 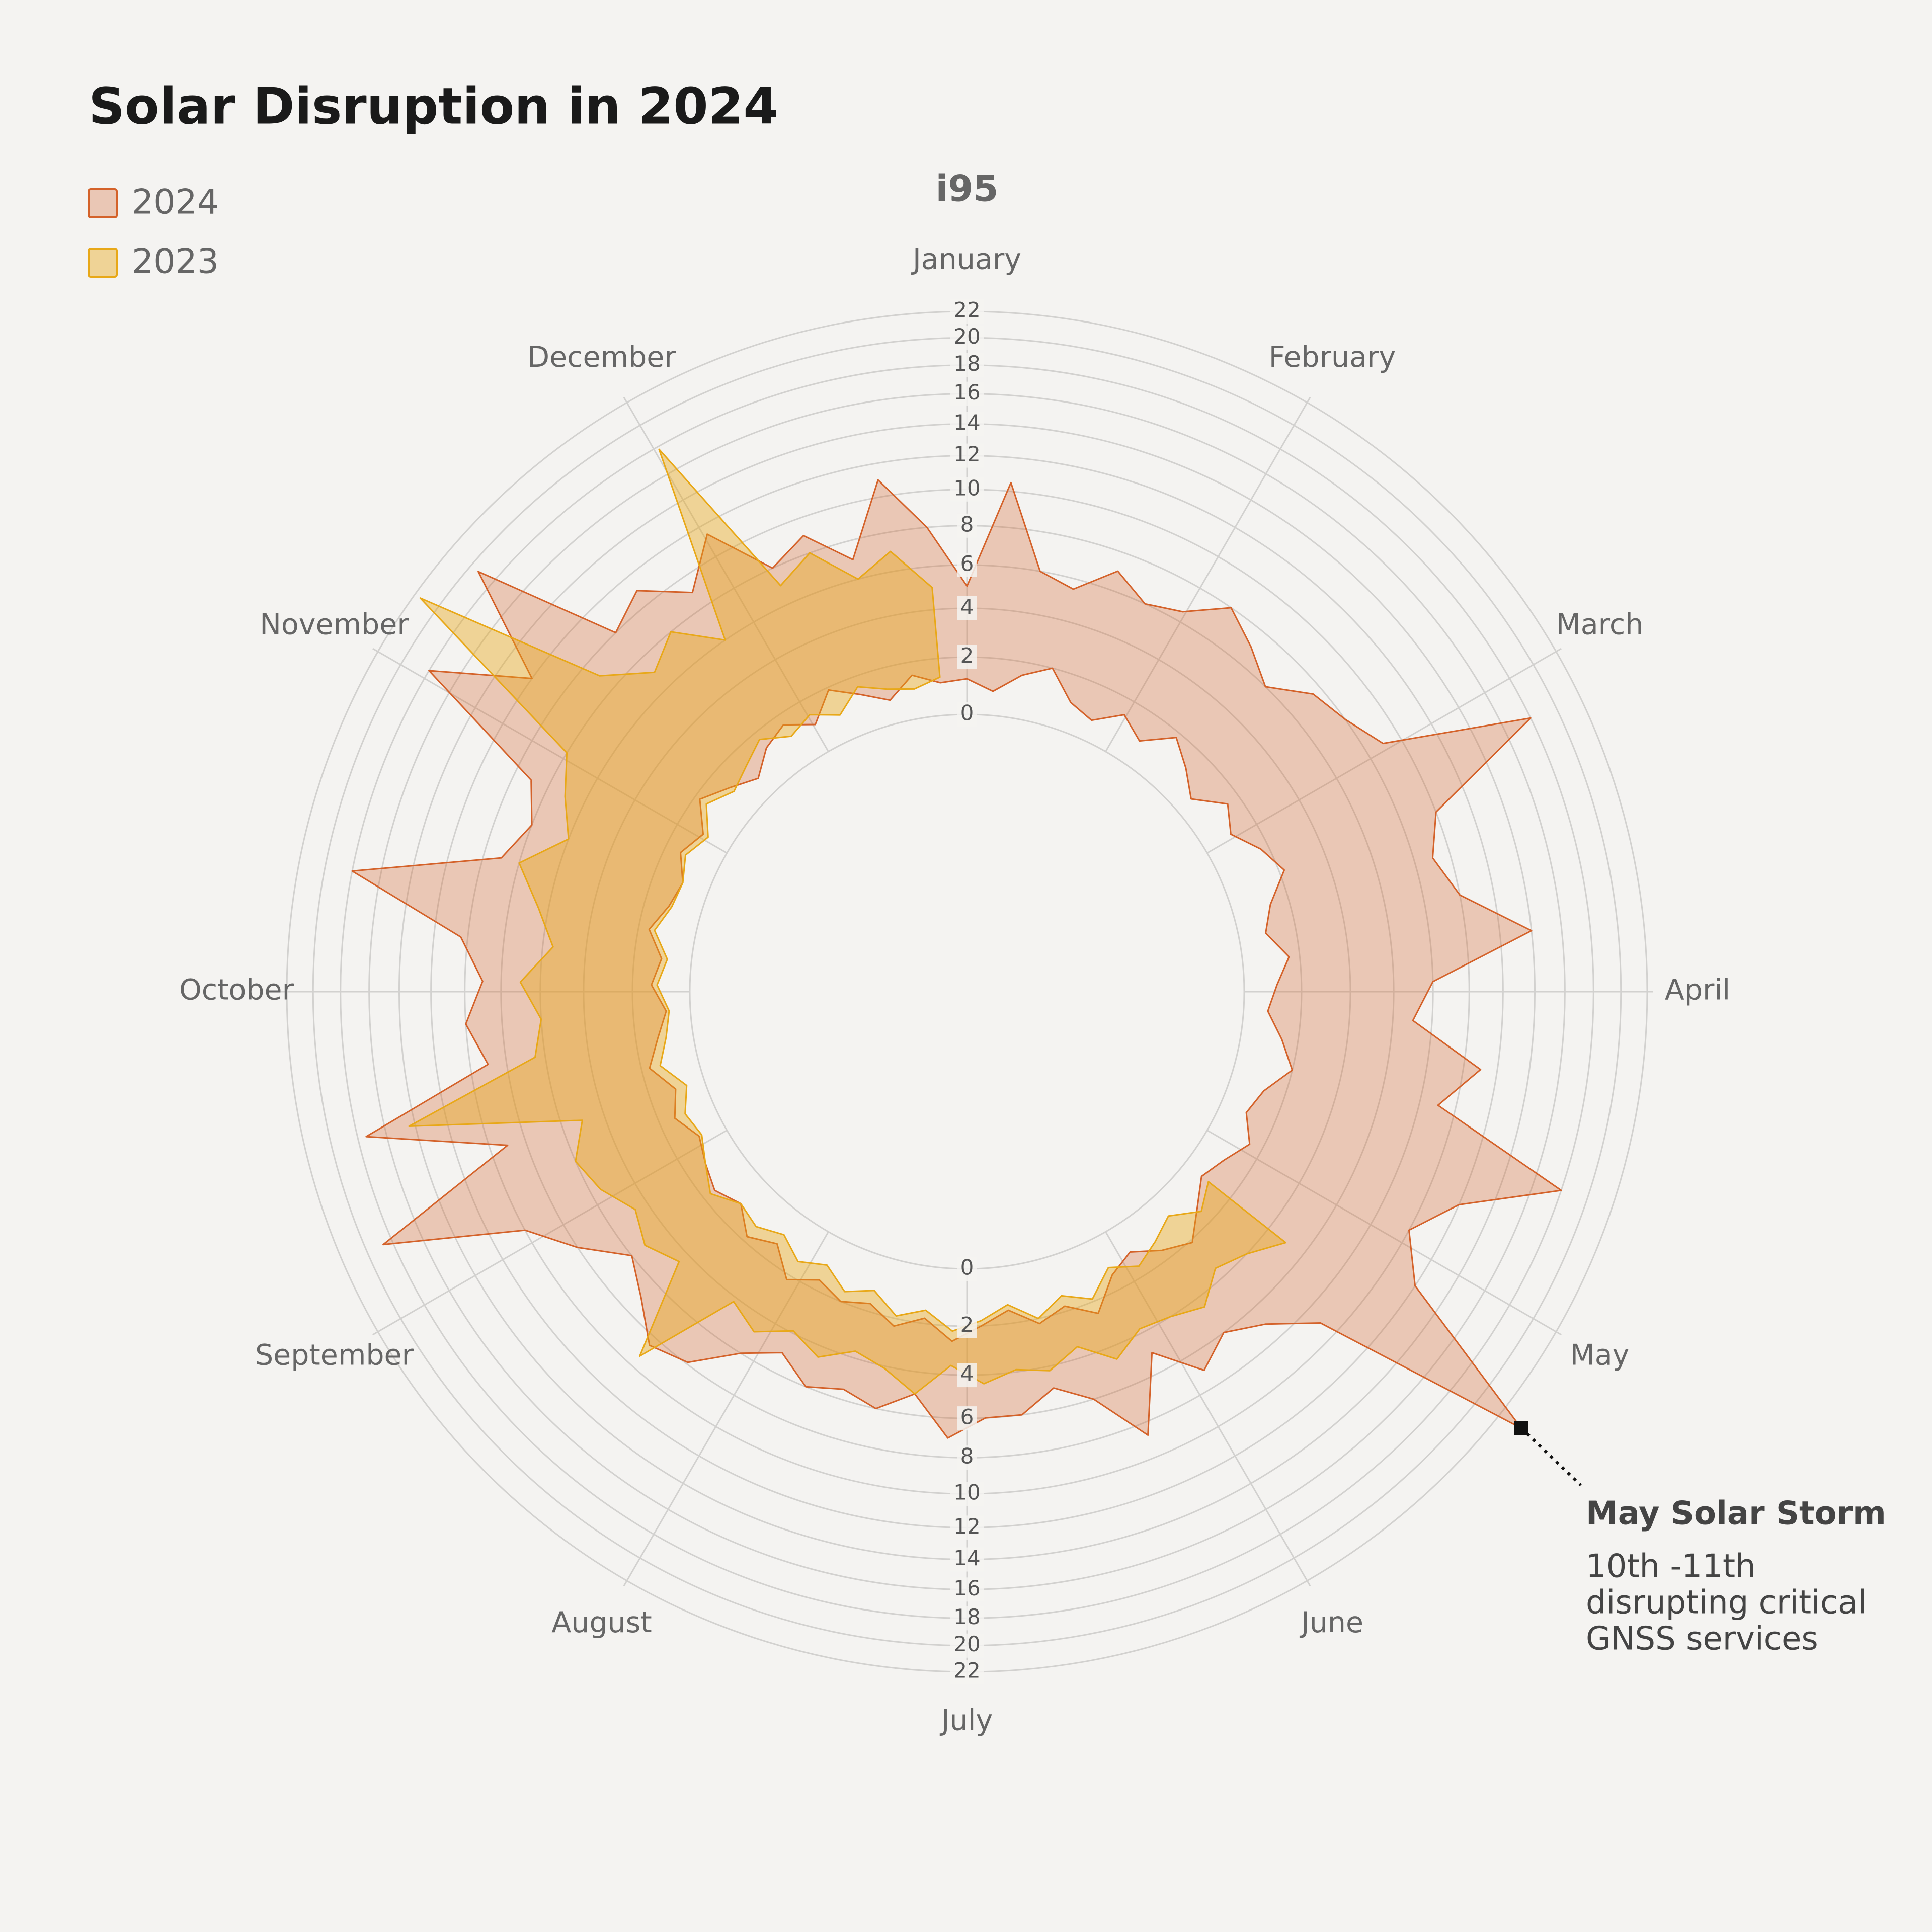 What do you see at coordinates (601, 1622) in the screenshot?
I see `month-label: August` at bounding box center [601, 1622].